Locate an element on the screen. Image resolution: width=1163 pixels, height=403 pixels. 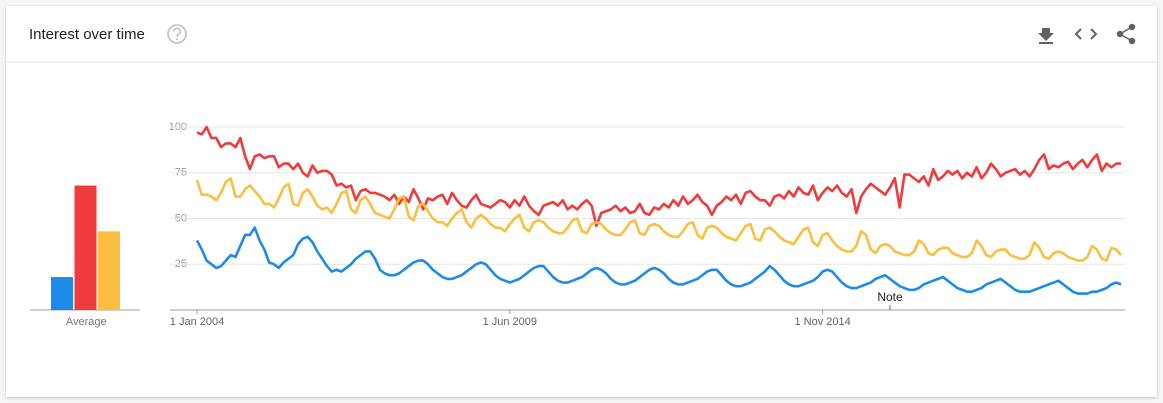
category-label: Average is located at coordinates (86, 322).